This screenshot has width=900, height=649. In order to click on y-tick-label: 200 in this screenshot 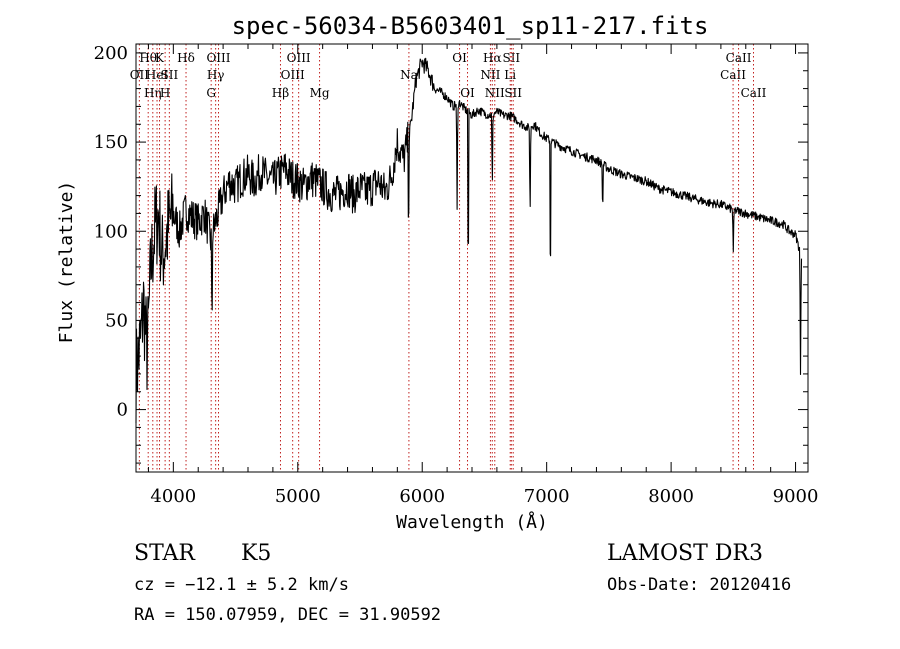, I will do `click(111, 53)`.